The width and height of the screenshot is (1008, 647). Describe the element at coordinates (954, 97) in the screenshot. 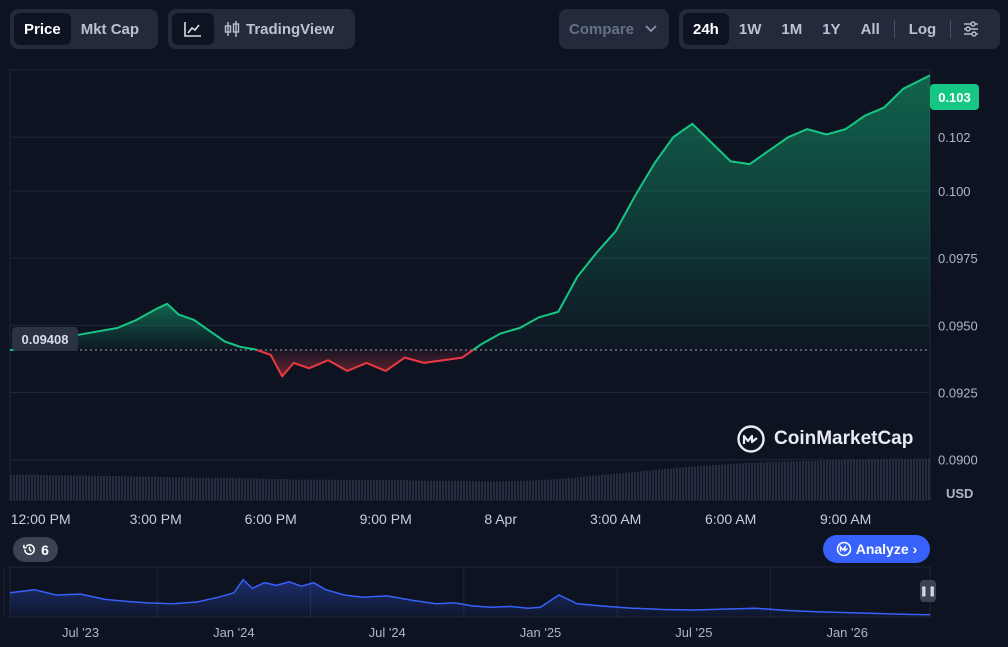

I see `current-price-badge: 0.103` at that location.